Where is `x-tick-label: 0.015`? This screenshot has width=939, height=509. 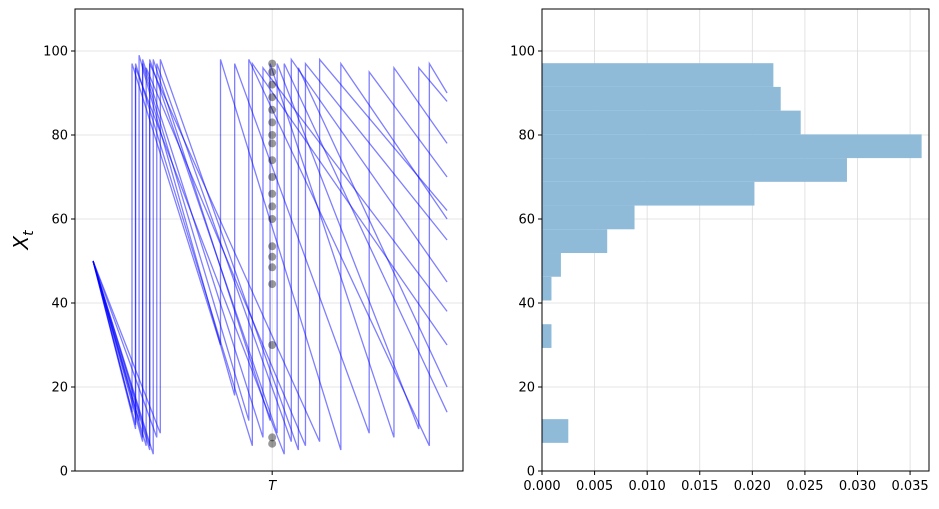
x-tick-label: 0.015 is located at coordinates (699, 486).